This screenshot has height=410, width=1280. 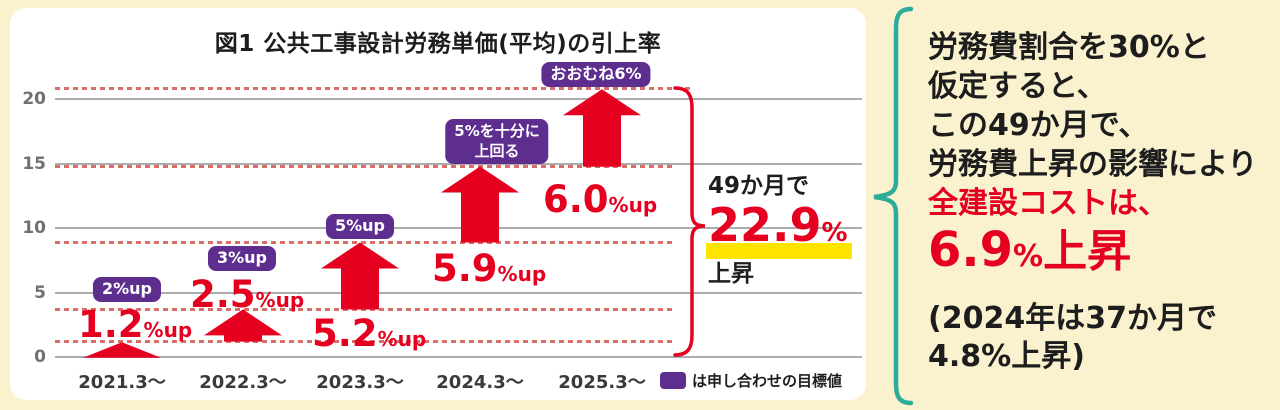 What do you see at coordinates (765, 225) in the screenshot?
I see `summary-total-value: 22.9` at bounding box center [765, 225].